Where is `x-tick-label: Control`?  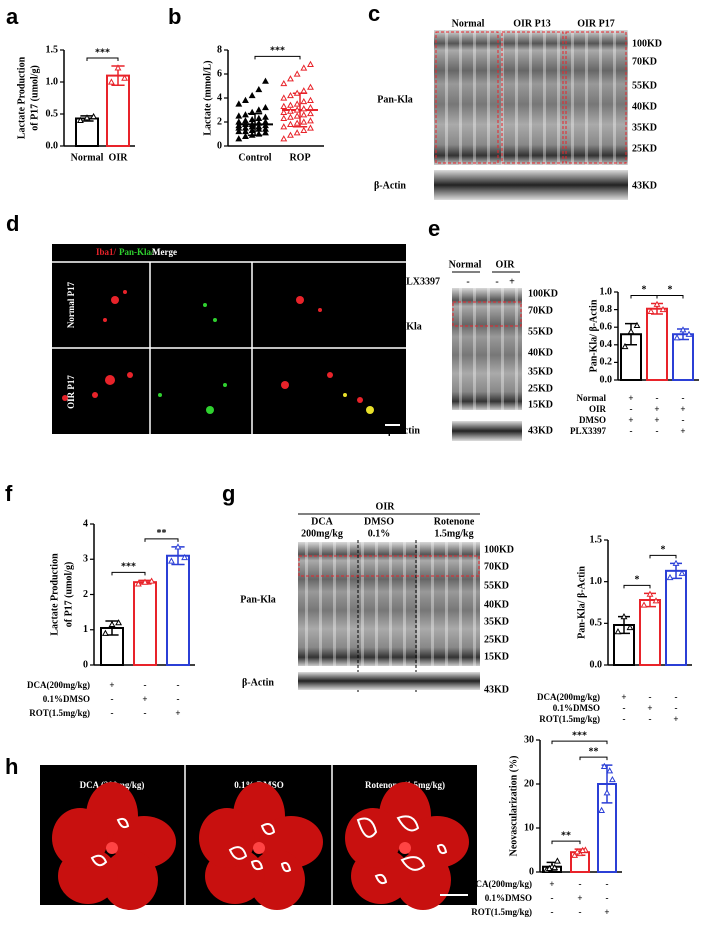
x-tick-label: Control is located at coordinates (254, 157).